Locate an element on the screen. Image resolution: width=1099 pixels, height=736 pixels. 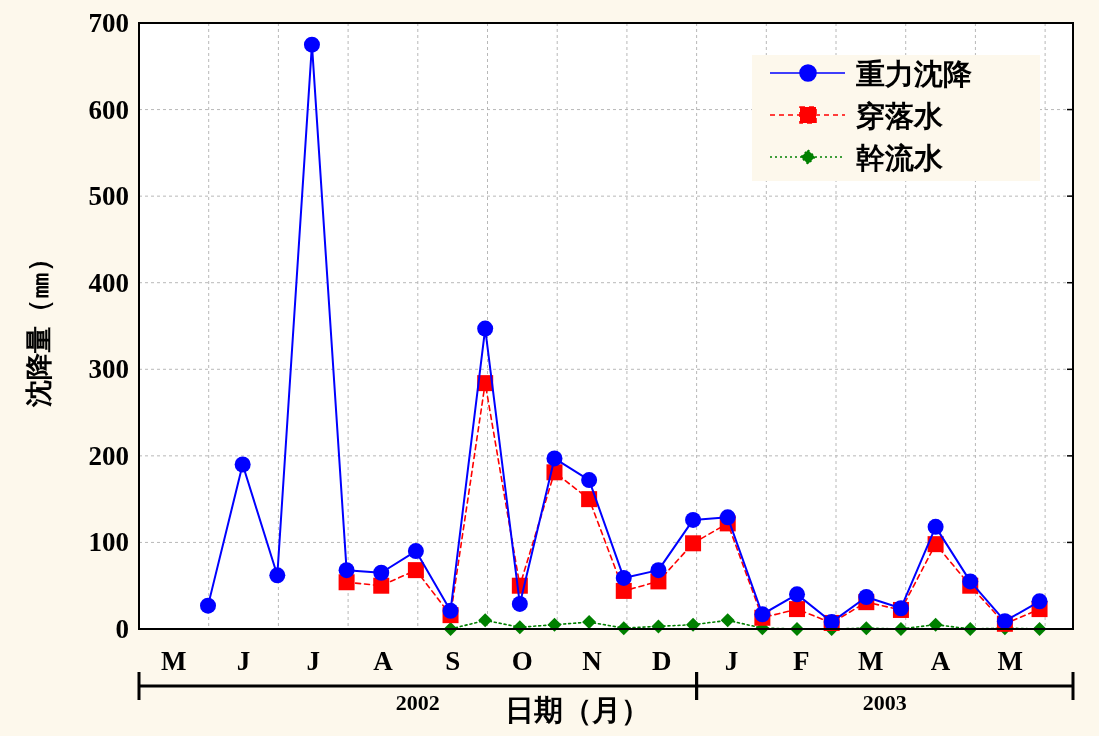
y-tick-label: 300 is located at coordinates (108, 369).